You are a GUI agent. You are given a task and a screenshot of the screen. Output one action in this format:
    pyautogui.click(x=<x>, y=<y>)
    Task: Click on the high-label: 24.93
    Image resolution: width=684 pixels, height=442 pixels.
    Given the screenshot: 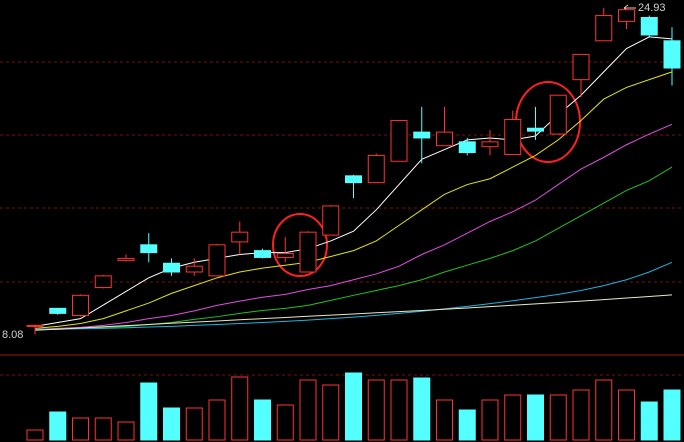 What is the action you would take?
    pyautogui.click(x=652, y=8)
    